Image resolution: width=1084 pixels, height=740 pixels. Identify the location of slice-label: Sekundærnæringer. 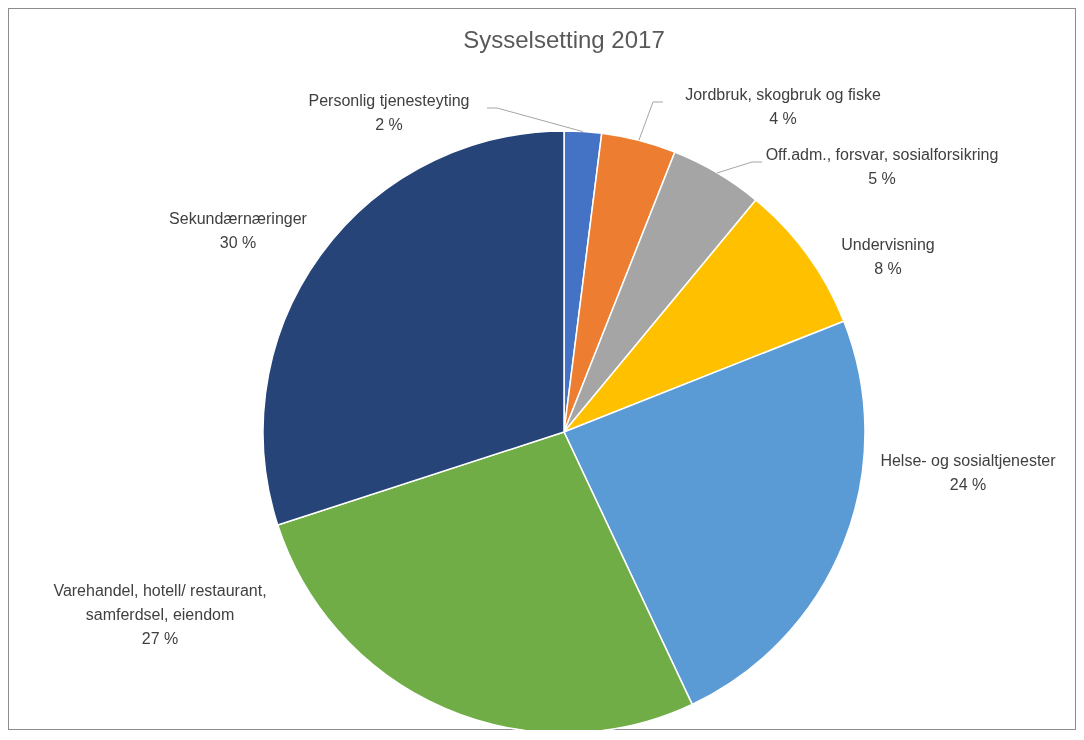
(238, 218).